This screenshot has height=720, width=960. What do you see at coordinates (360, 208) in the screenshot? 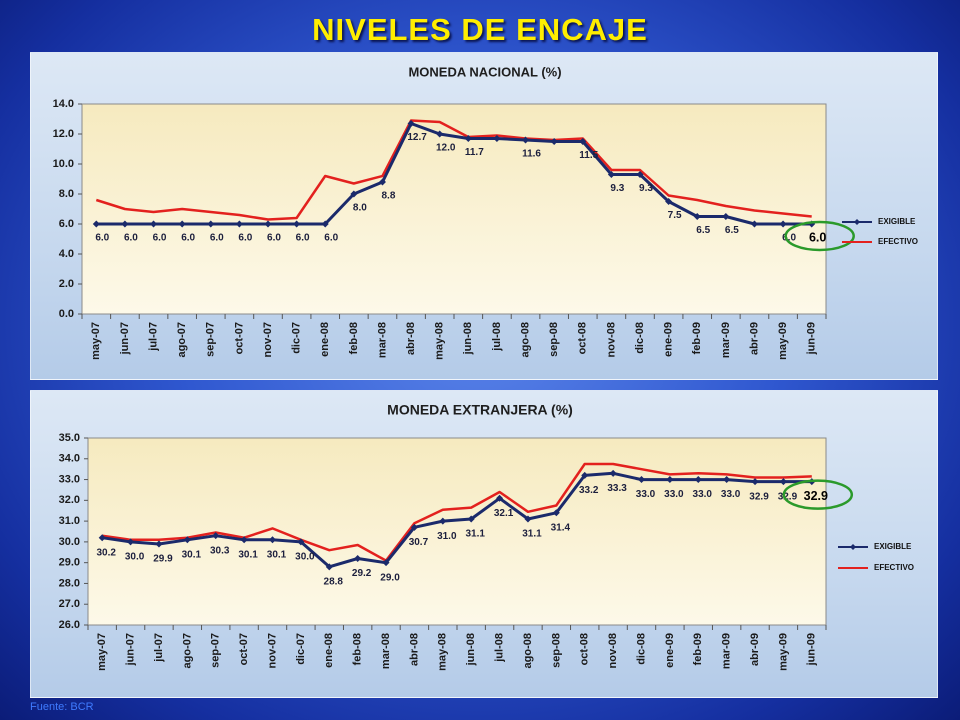
I see `data-label: 8.0` at bounding box center [360, 208].